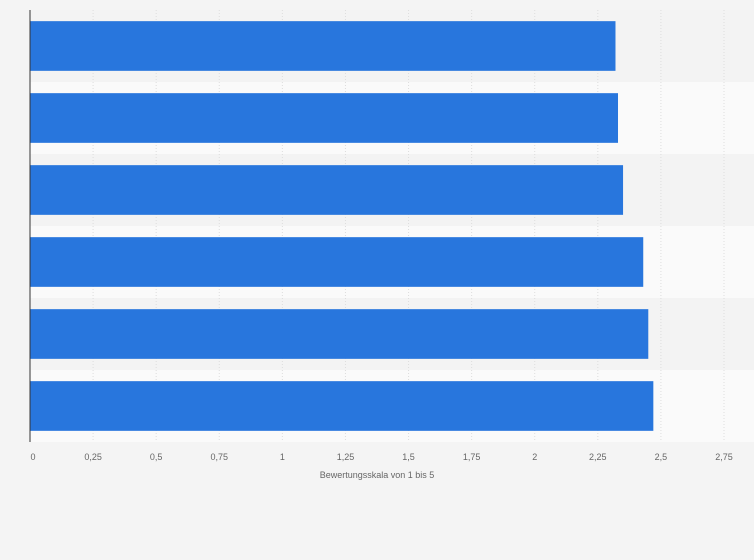  Describe the element at coordinates (472, 457) in the screenshot. I see `x-tick-label-8: 1,75` at that location.